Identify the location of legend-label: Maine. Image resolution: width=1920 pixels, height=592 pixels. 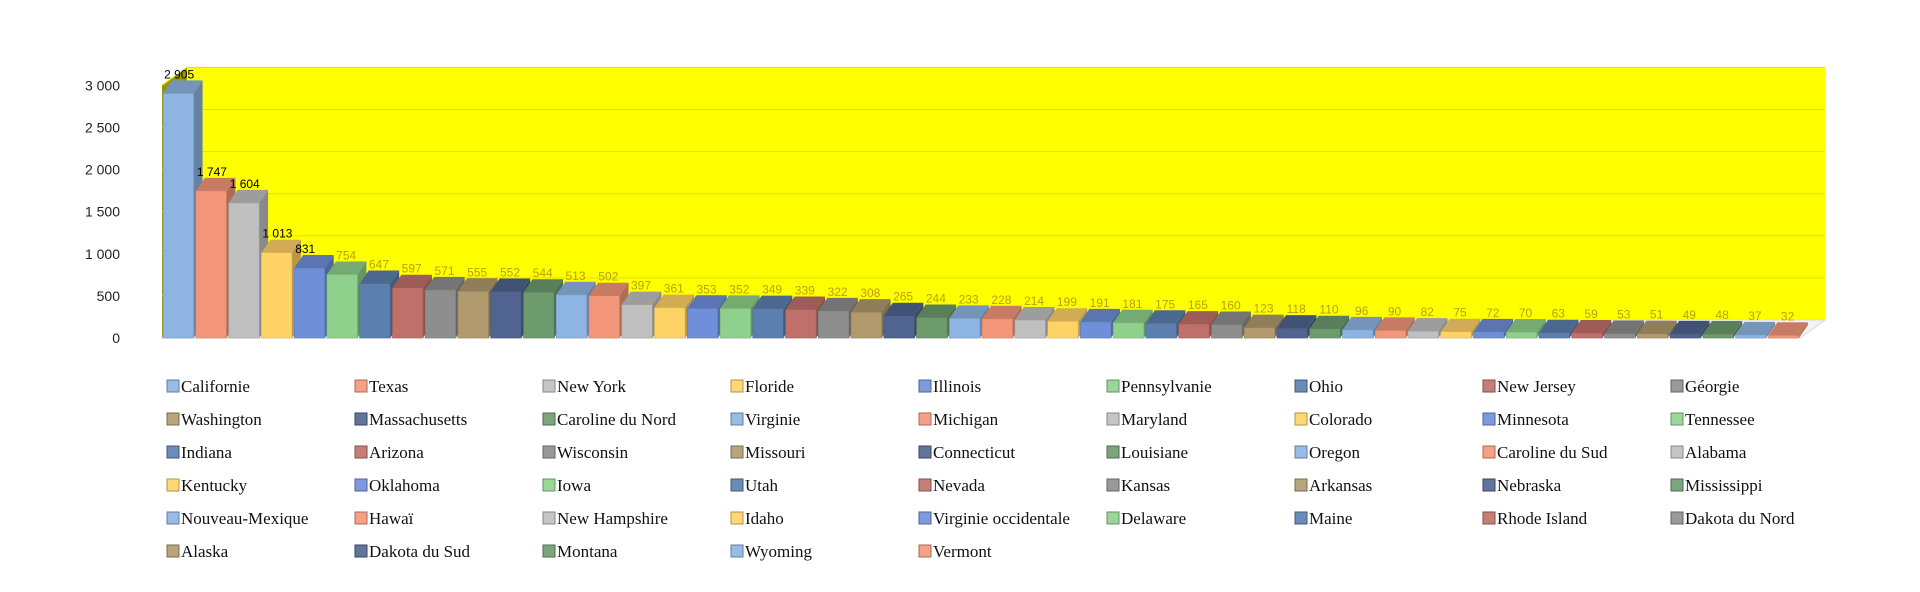
(1330, 518).